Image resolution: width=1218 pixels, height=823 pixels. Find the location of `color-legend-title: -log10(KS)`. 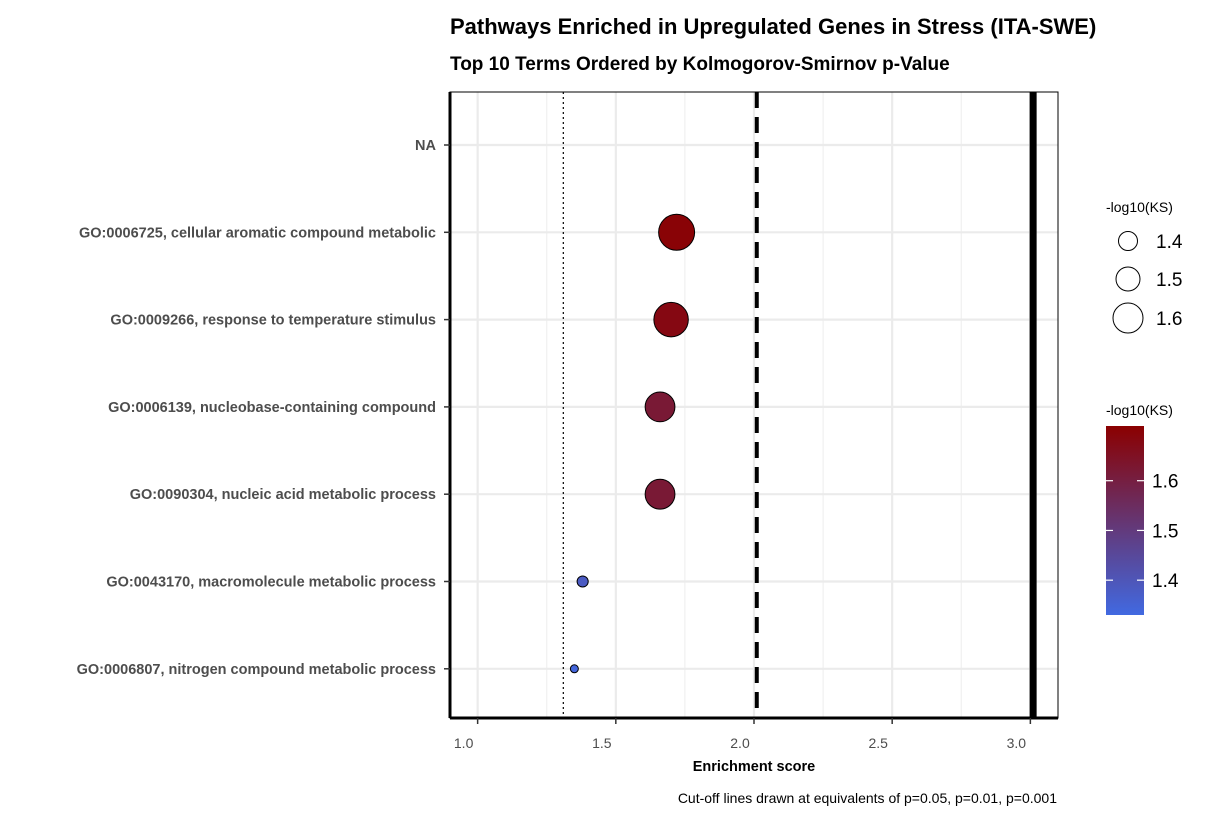

color-legend-title: -log10(KS) is located at coordinates (1139, 410).